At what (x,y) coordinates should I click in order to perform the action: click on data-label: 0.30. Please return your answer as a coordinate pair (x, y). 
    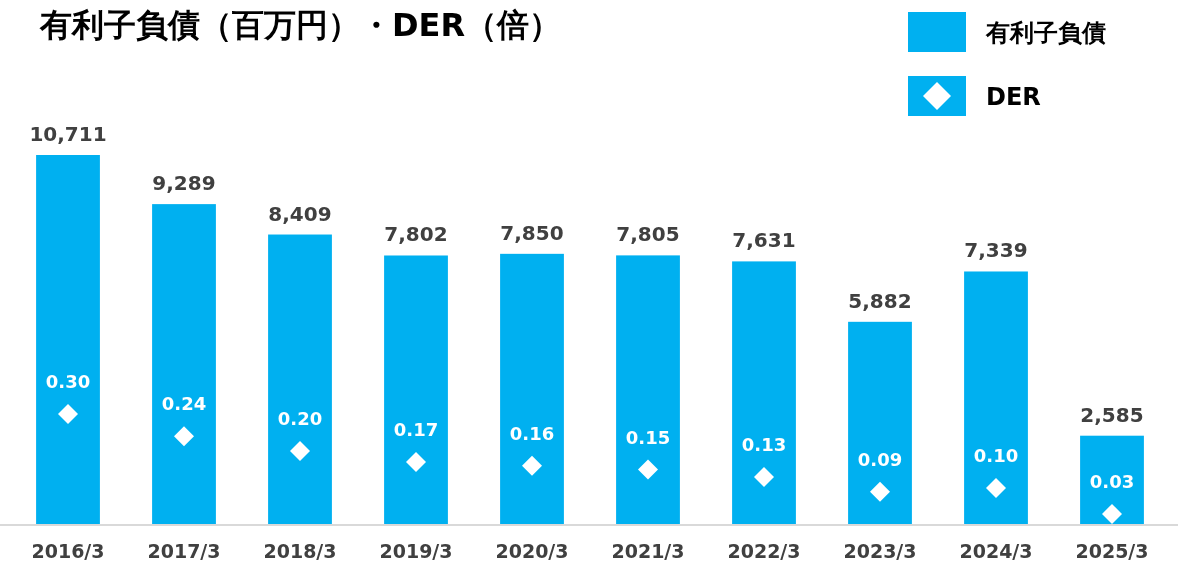
    Looking at the image, I should click on (68, 381).